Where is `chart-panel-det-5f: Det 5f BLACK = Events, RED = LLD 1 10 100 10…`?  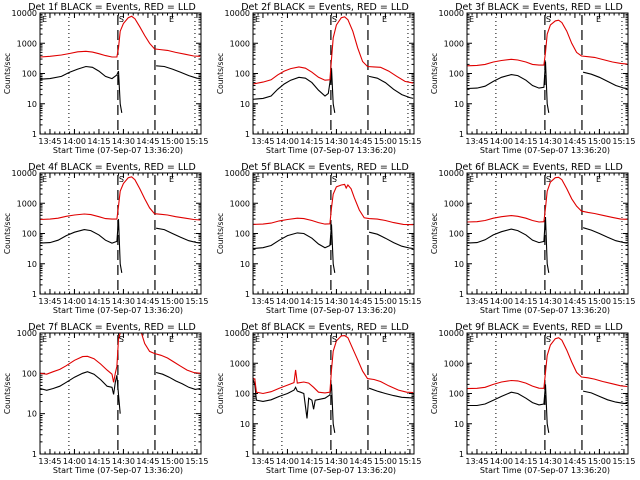 chart-panel-det-5f: Det 5f BLACK = Events, RED = LLD 1 10 100 10… is located at coordinates (319, 240).